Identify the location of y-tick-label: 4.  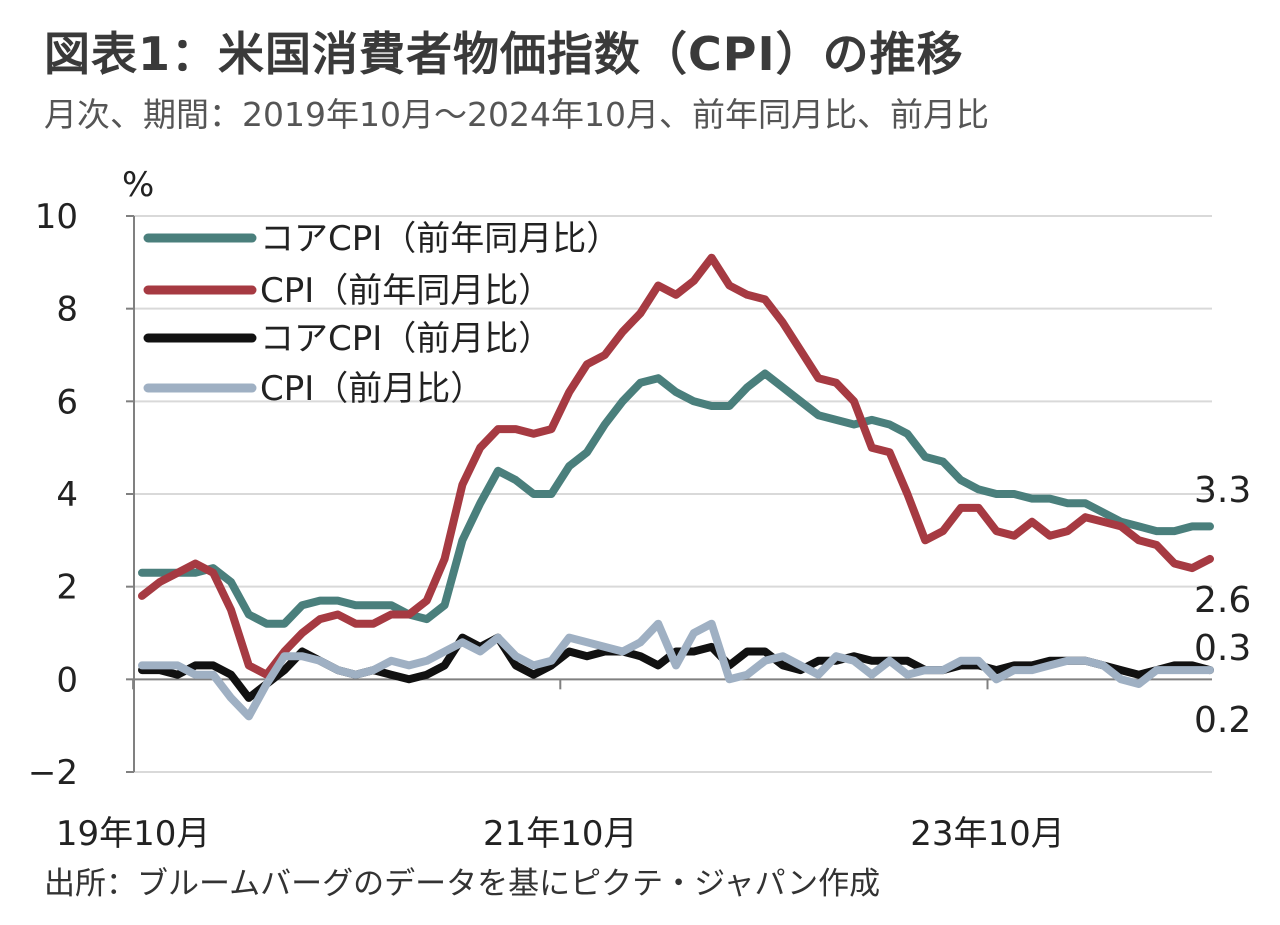
(67, 495).